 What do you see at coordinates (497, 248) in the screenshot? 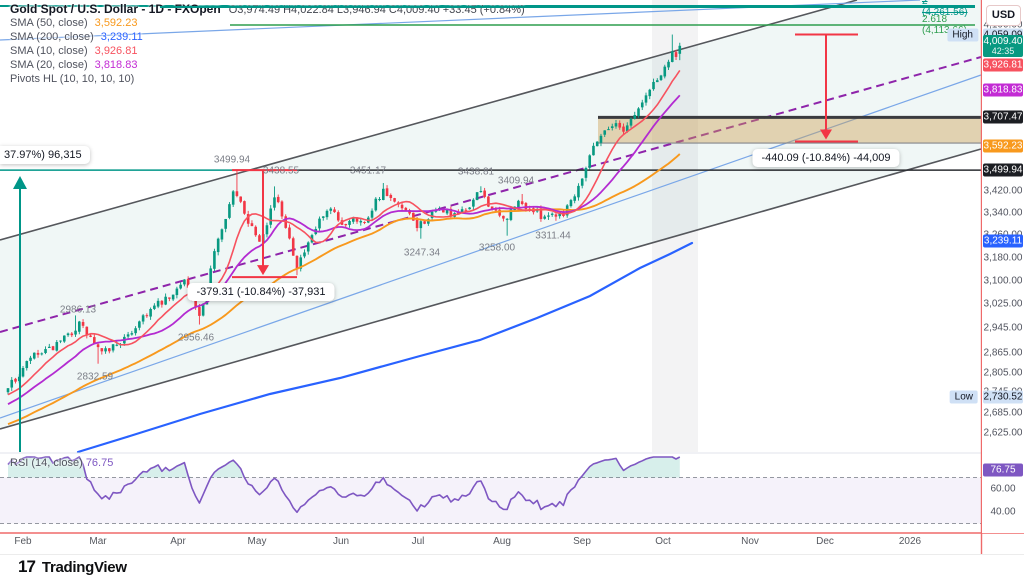
I see `pivot-label: 3258.00` at bounding box center [497, 248].